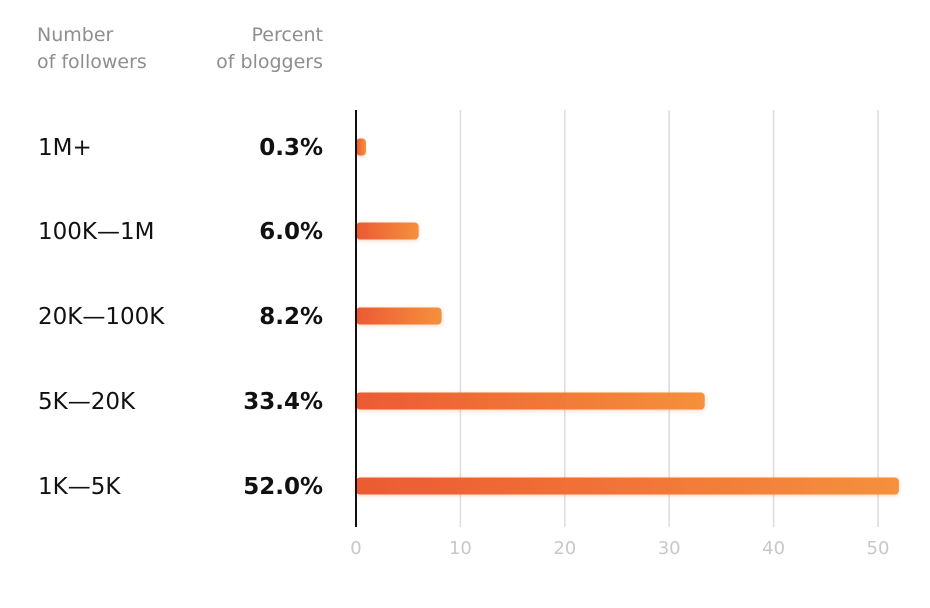 The image size is (930, 608). Describe the element at coordinates (564, 548) in the screenshot. I see `x-tick-label-20: 20` at that location.